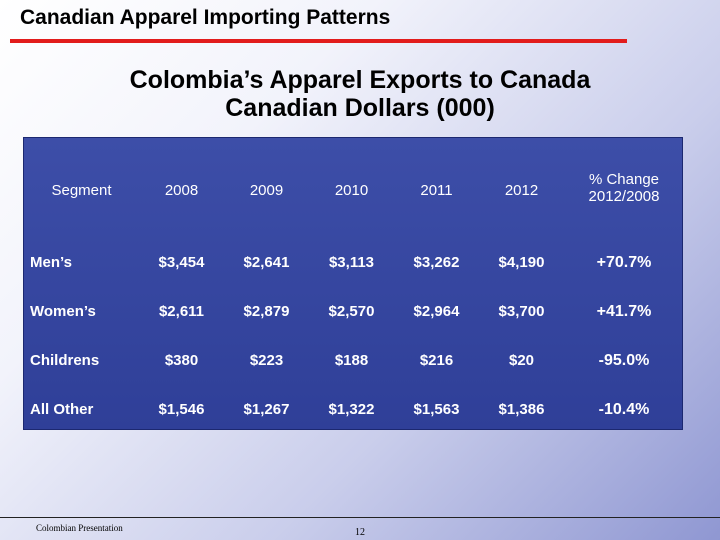 The image size is (720, 540). I want to click on footer-divider, so click(360, 517).